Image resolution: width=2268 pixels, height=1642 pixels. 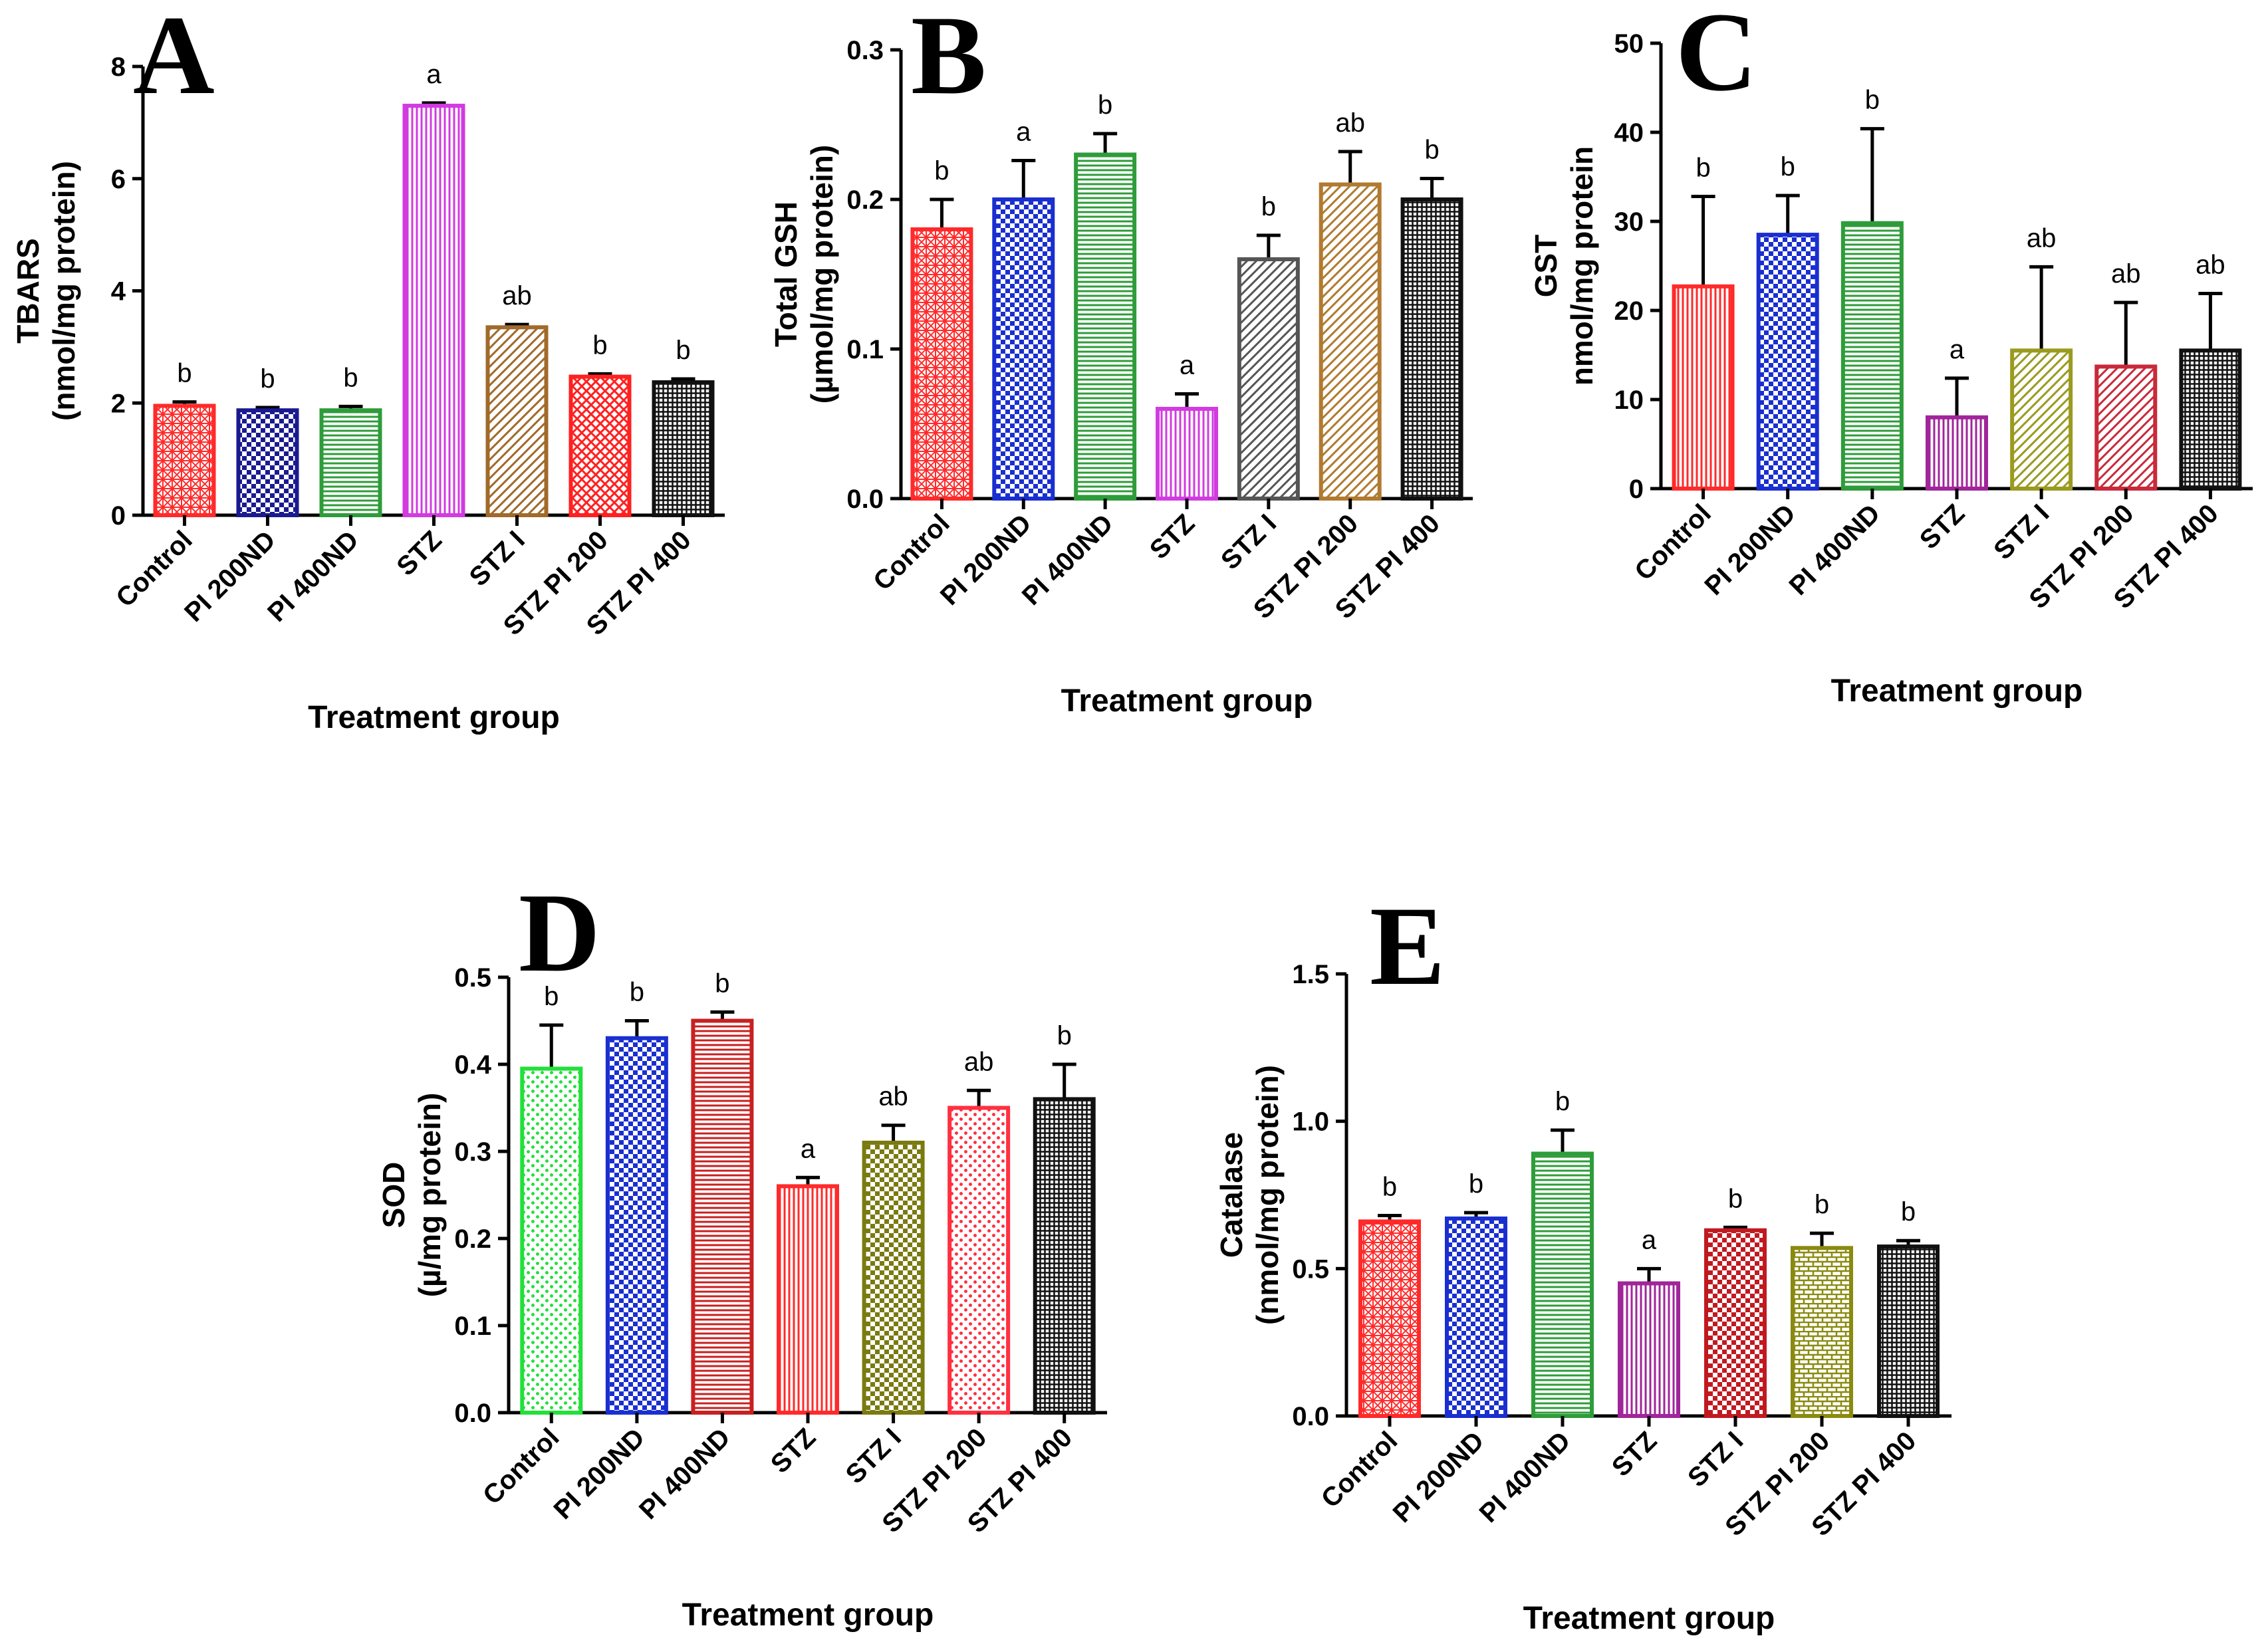 I want to click on y-axis-title: (µ/mg protein), so click(x=429, y=1196).